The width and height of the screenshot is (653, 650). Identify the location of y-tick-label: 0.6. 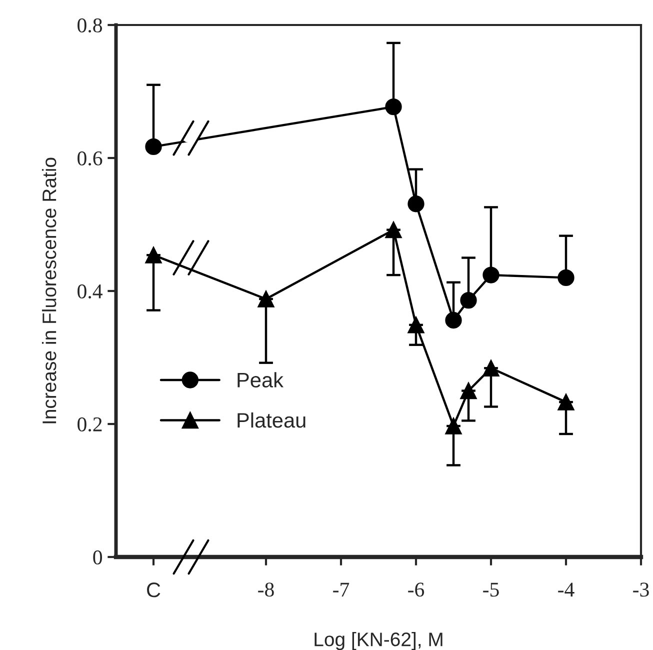
(90, 158).